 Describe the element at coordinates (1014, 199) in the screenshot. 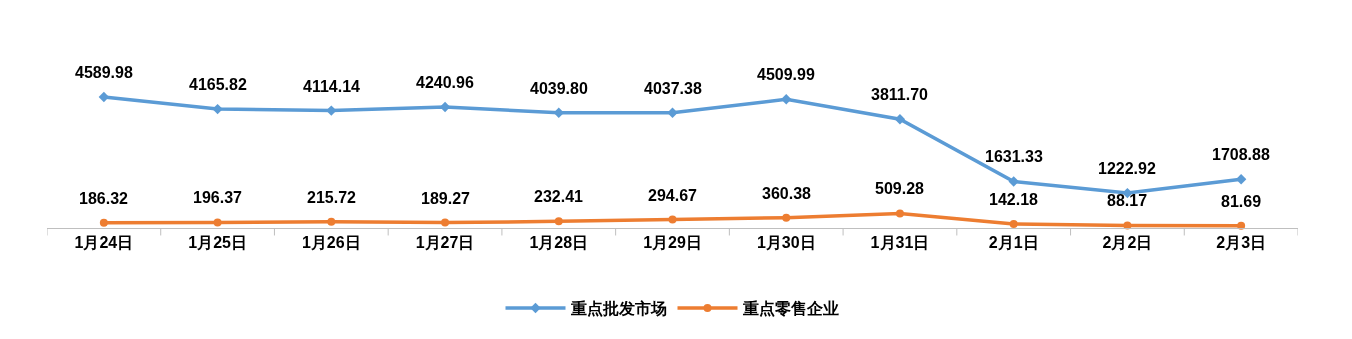

I see `data-label: 142.18` at that location.